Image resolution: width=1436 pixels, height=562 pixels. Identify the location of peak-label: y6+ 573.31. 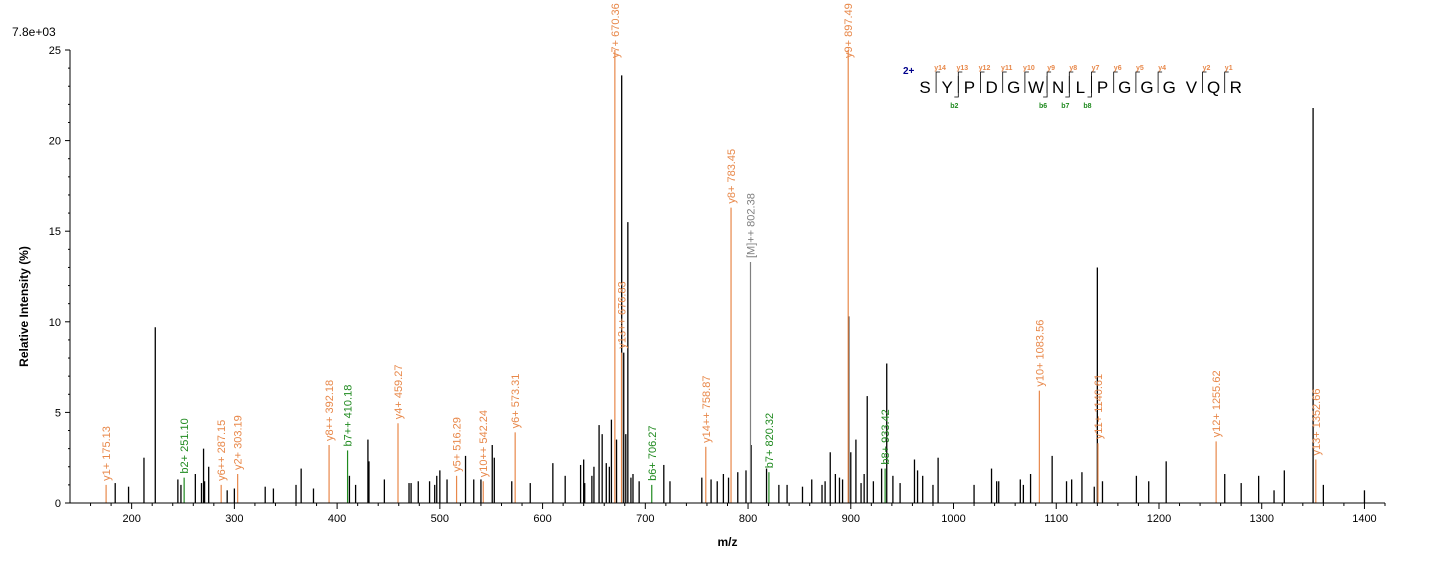
(516, 401).